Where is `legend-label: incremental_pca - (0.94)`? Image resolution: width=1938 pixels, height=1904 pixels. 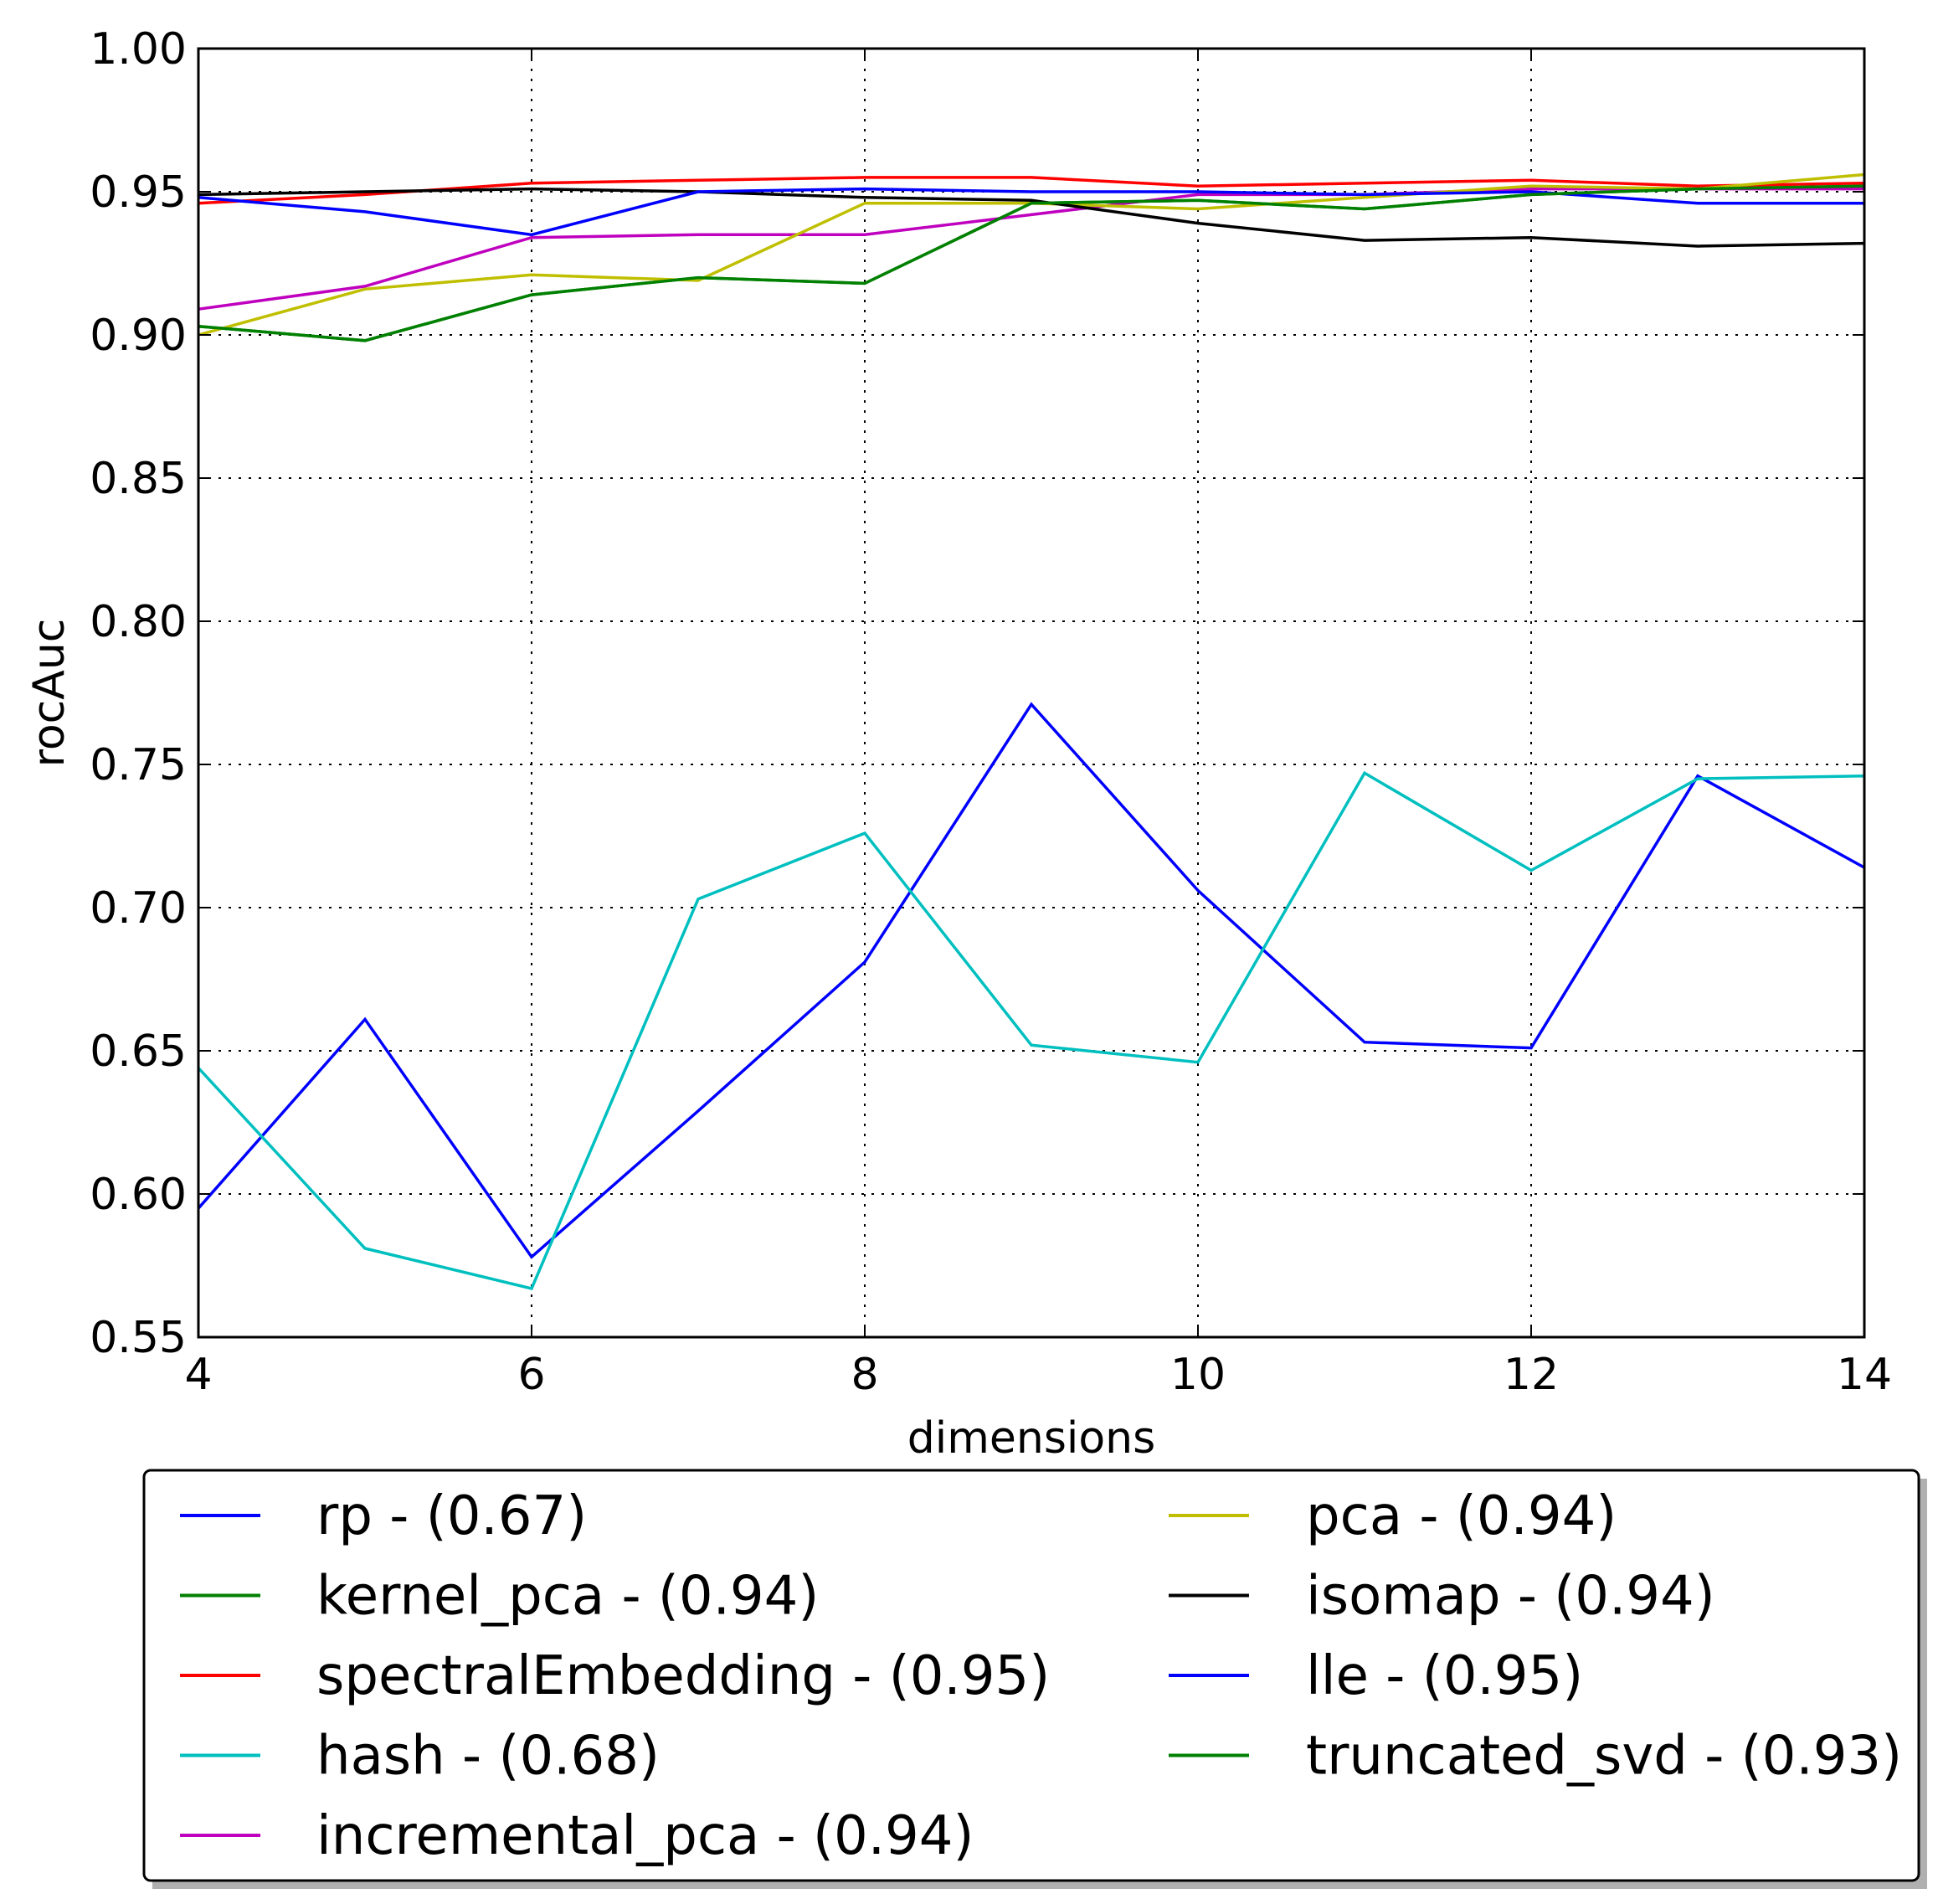
legend-label: incremental_pca - (0.94) is located at coordinates (645, 1836).